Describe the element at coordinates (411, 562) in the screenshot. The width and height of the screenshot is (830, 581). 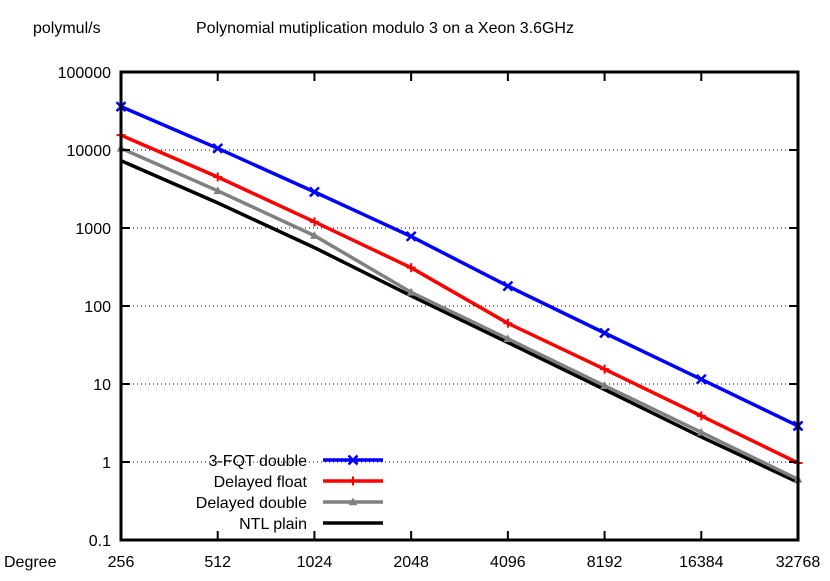
I see `x-tick-label: 2048` at that location.